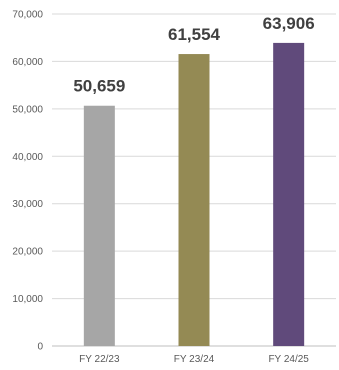 The height and width of the screenshot is (370, 339). What do you see at coordinates (289, 23) in the screenshot?
I see `data-label: 63,906` at bounding box center [289, 23].